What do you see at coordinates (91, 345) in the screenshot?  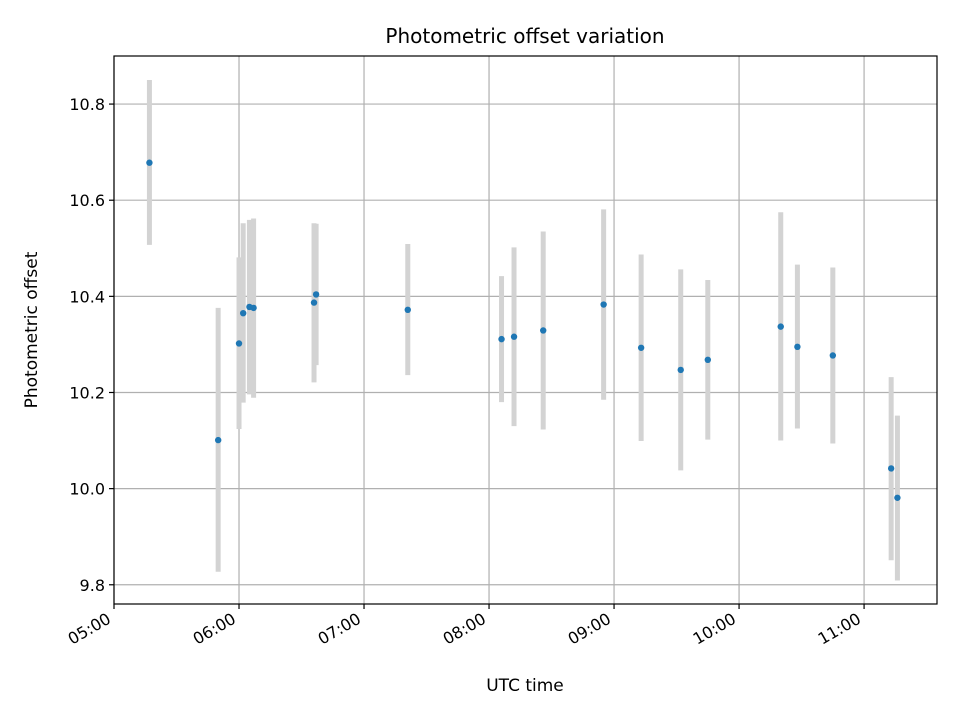 I see `y-axis-ticks: 9.8 10.0 10.2 10.4 10.6 10.8` at bounding box center [91, 345].